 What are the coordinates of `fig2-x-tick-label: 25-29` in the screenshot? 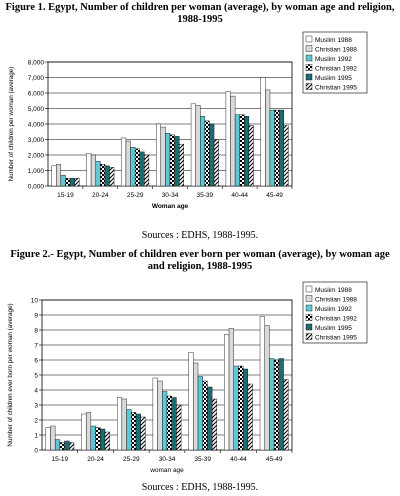 It's located at (131, 459).